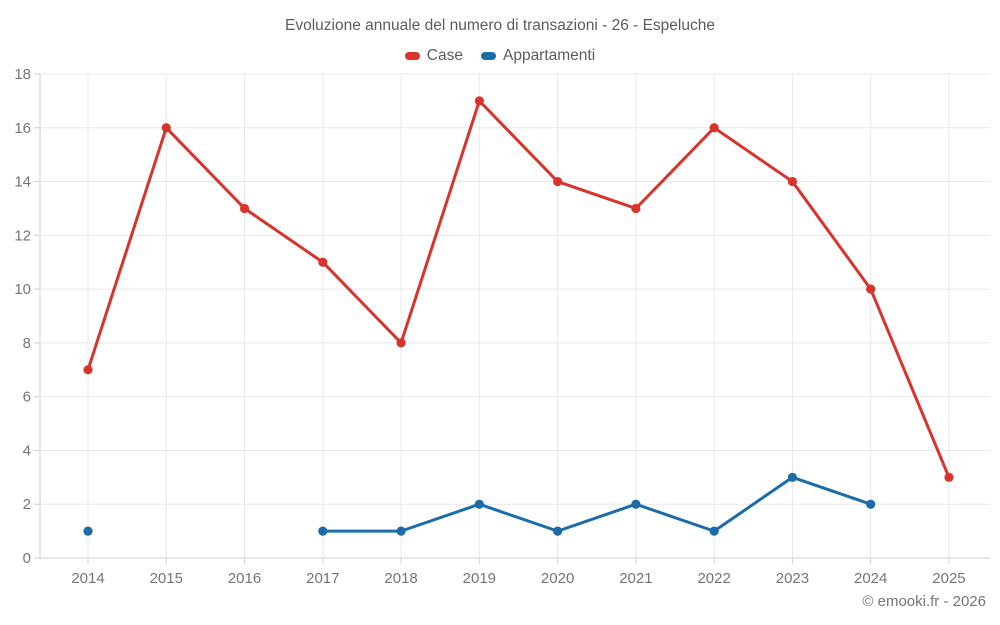 The height and width of the screenshot is (625, 1000). What do you see at coordinates (323, 531) in the screenshot?
I see `data-point-appartamenti-2017` at bounding box center [323, 531].